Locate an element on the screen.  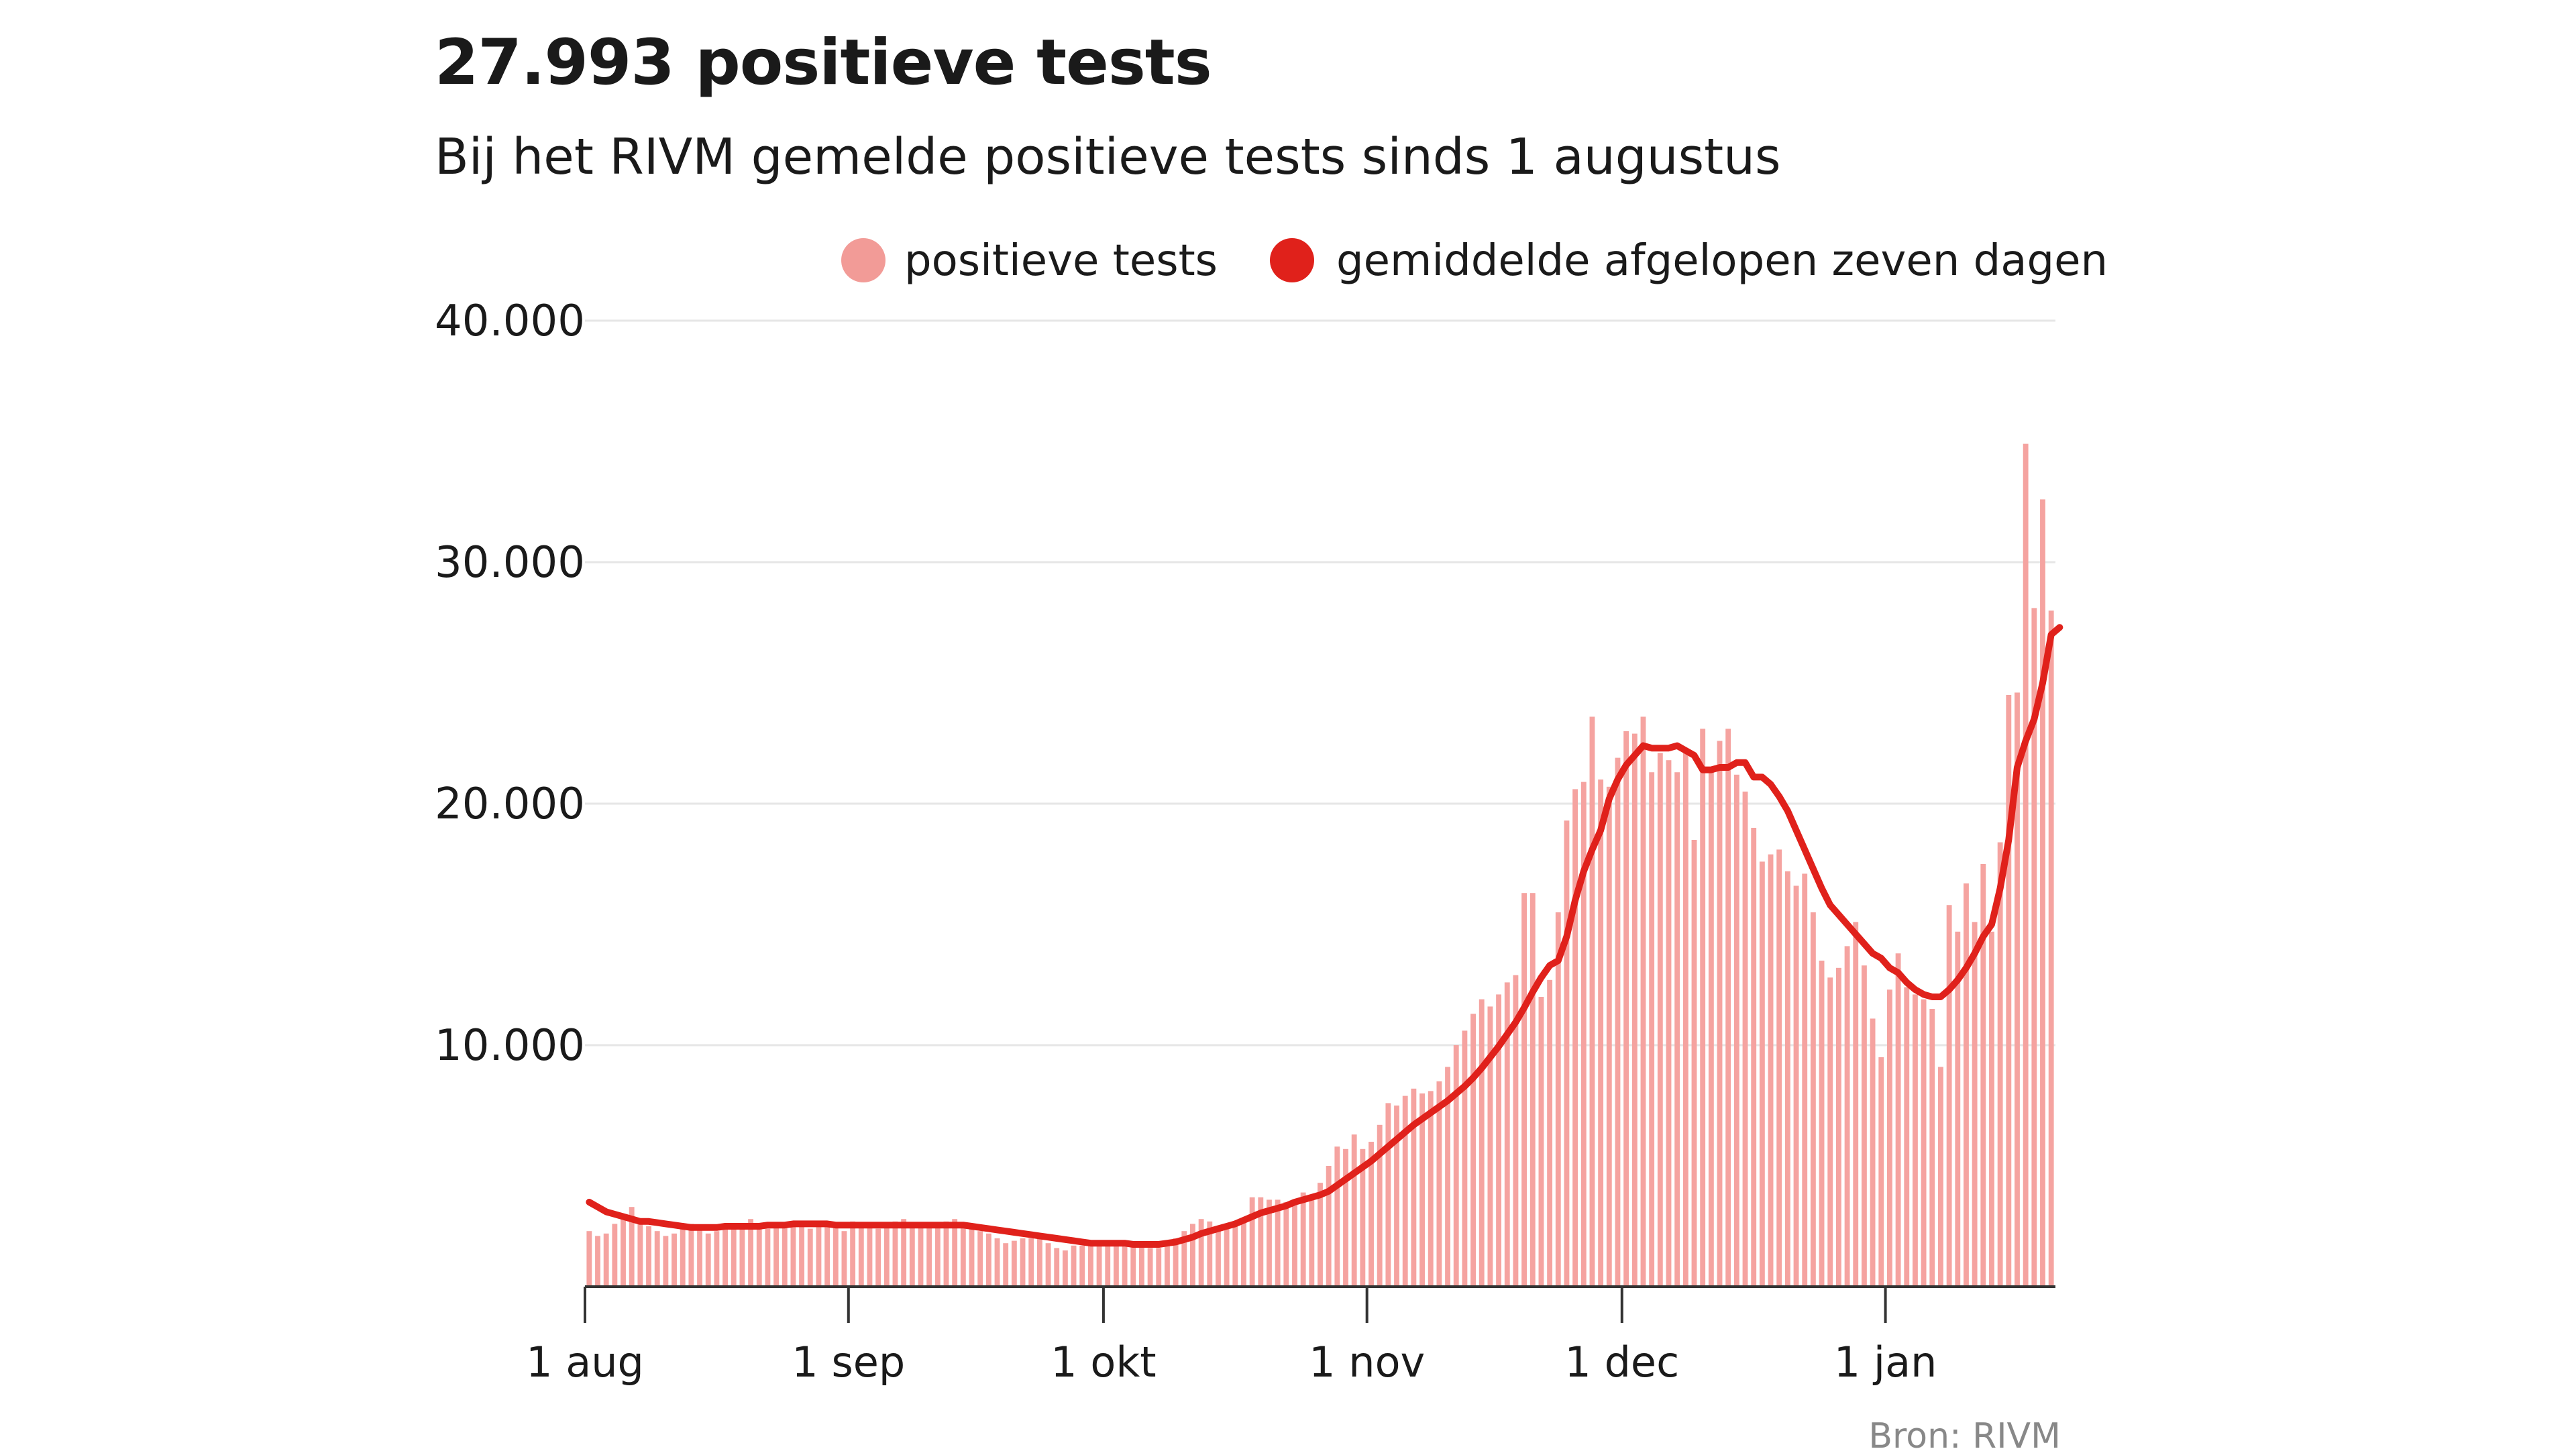
x-tick-label: 1 aug is located at coordinates (585, 1362).